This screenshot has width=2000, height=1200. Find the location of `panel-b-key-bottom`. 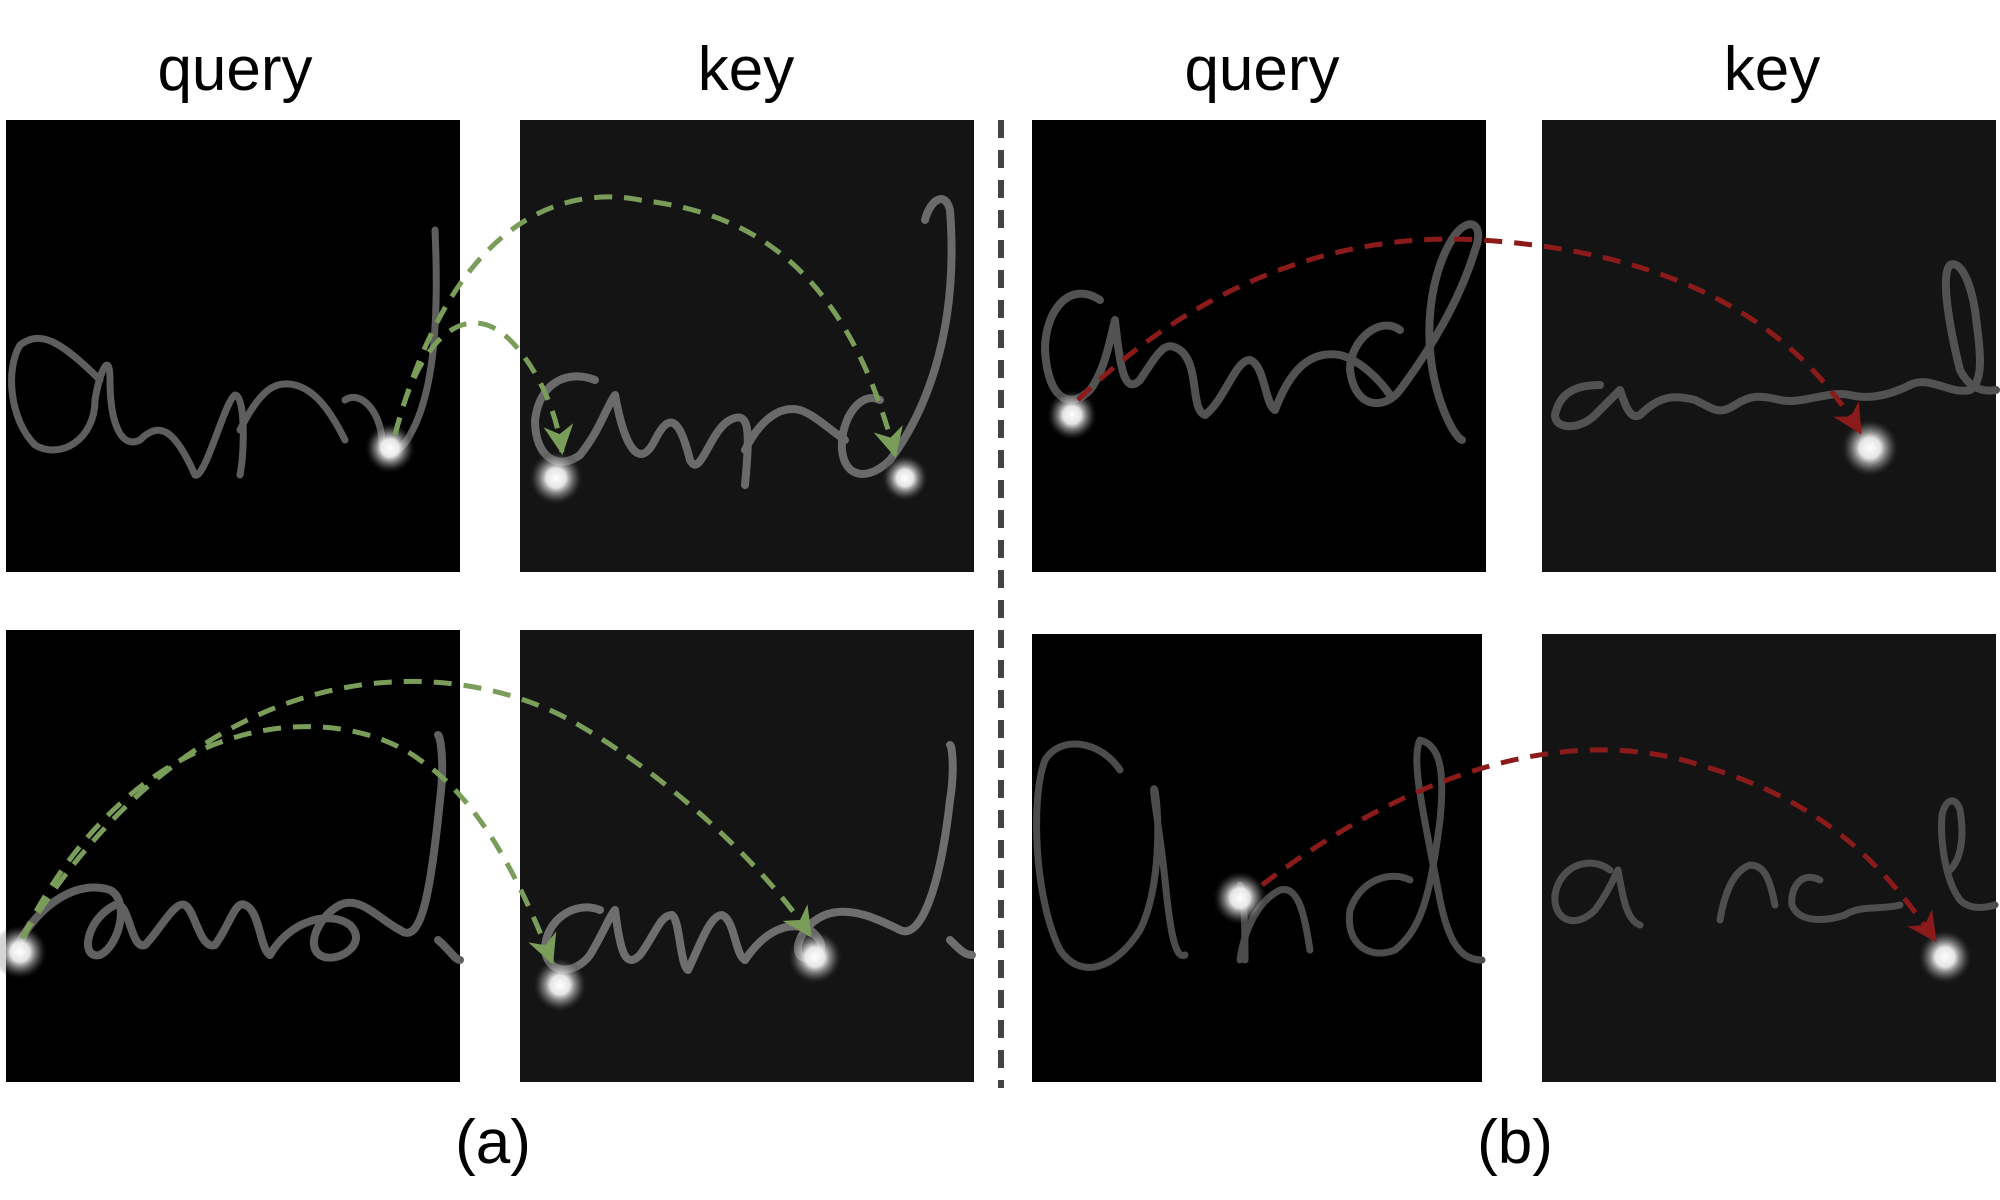

panel-b-key-bottom is located at coordinates (1770, 858).